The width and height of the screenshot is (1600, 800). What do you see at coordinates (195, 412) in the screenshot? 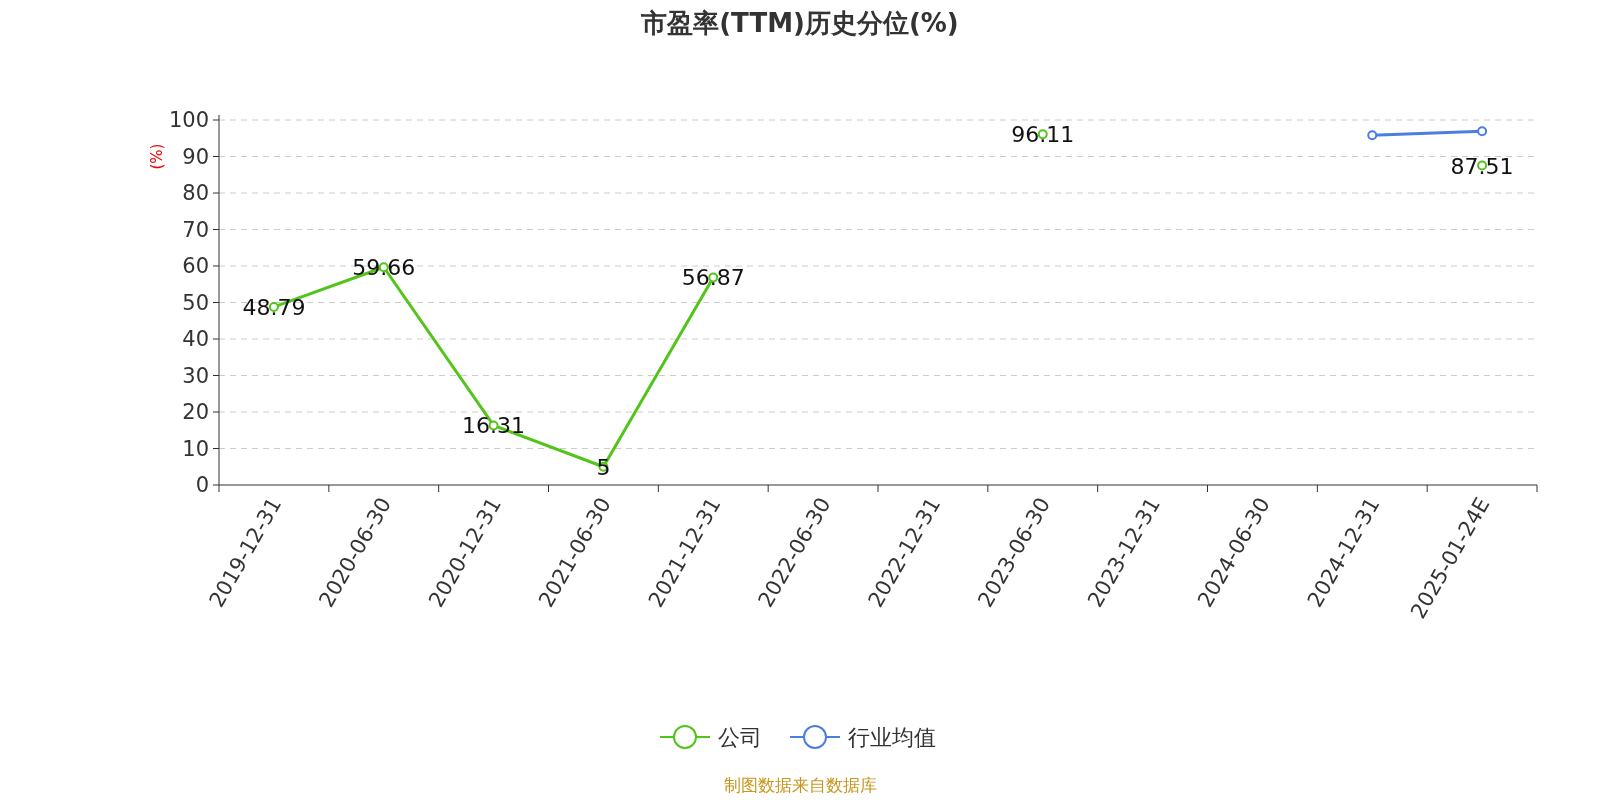
I see `y-tick-label: 20` at bounding box center [195, 412].